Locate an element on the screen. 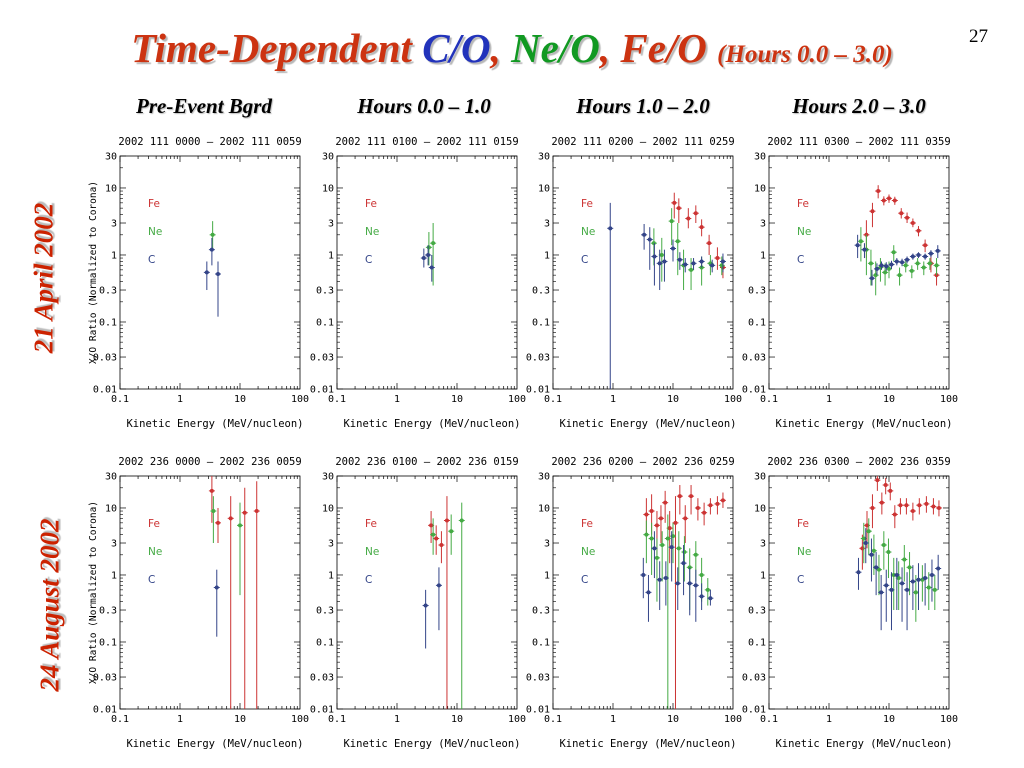 Image resolution: width=1024 pixels, height=768 pixels. column-header-hours-0-1: Hours 0.0 – 1.0 is located at coordinates (424, 106).